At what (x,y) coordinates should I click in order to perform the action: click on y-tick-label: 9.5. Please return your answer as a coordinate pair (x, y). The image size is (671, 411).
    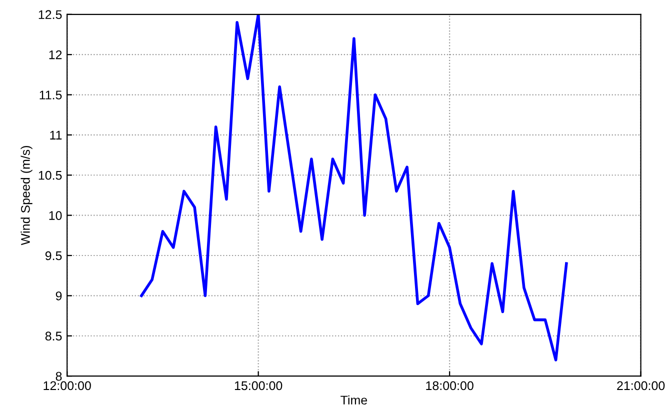
    Looking at the image, I should click on (53, 255).